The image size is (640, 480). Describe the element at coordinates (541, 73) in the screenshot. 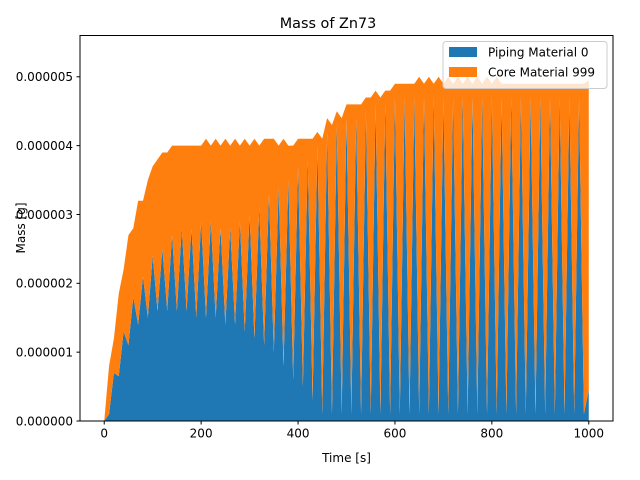

I see `legend-label-2: Core Material 999` at that location.